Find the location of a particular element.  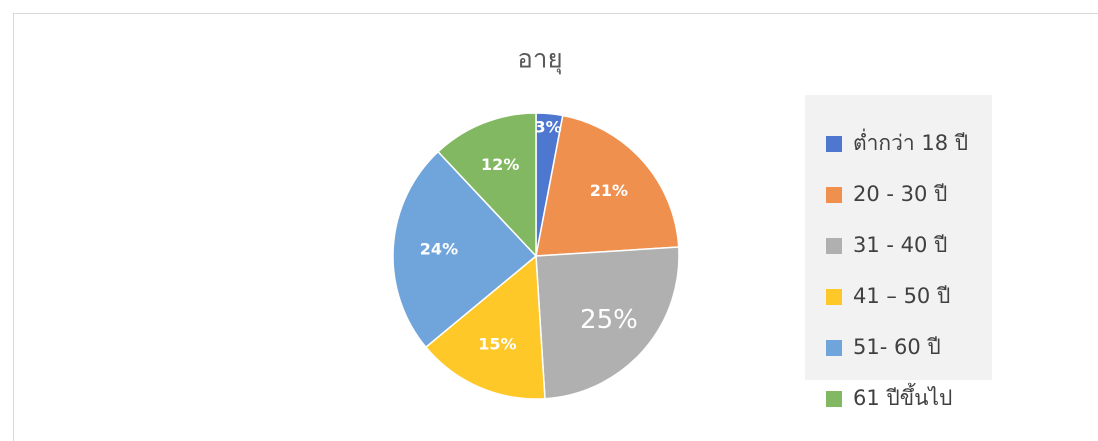

data-label: 12% is located at coordinates (500, 164).